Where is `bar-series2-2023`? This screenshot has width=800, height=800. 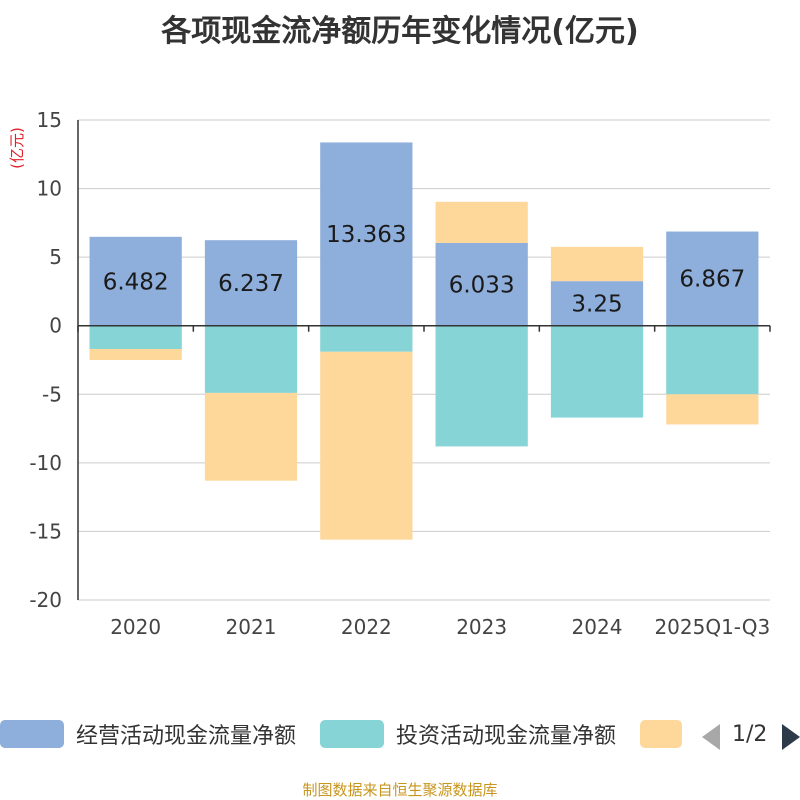
bar-series2-2023 is located at coordinates (481, 222).